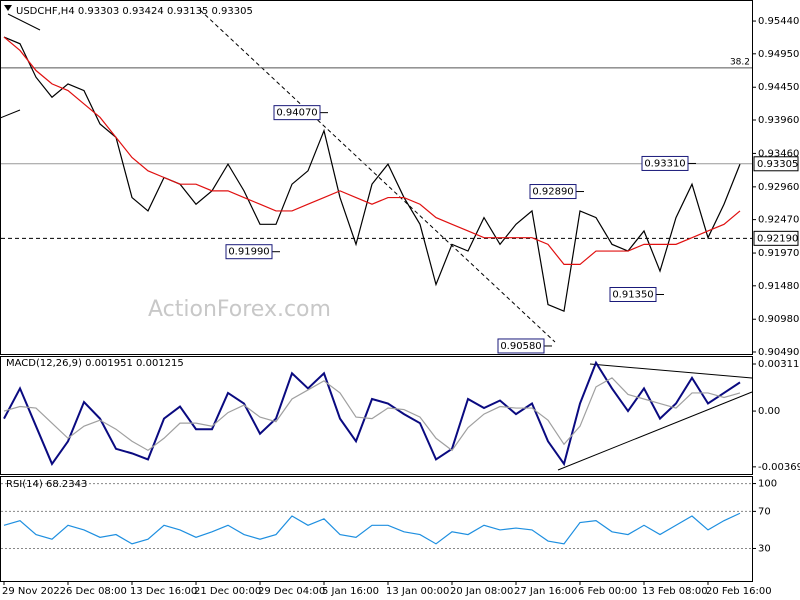 Image resolution: width=800 pixels, height=600 pixels. What do you see at coordinates (110, 363) in the screenshot?
I see `readout-value: 0.001951` at bounding box center [110, 363].